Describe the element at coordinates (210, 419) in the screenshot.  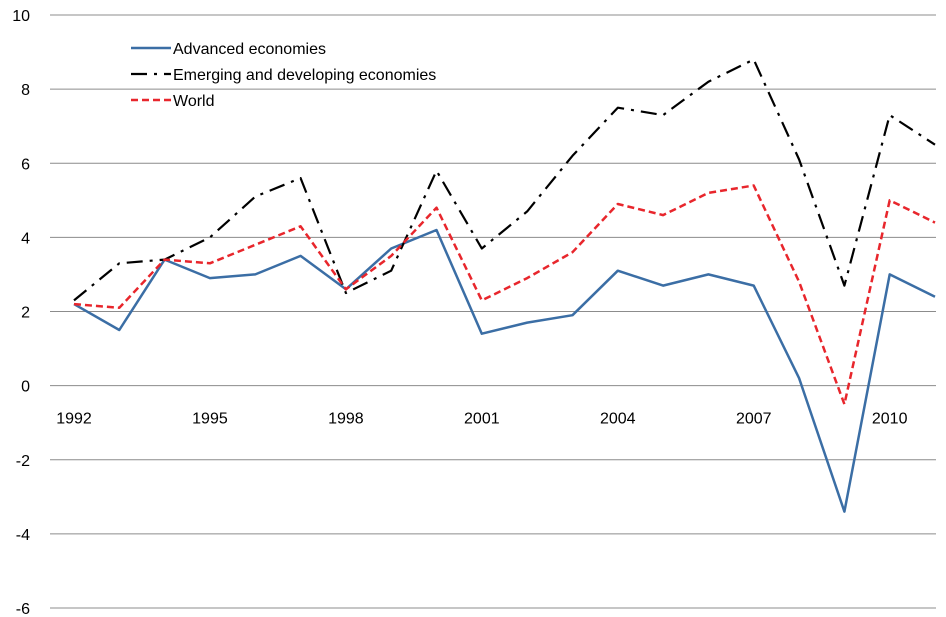
I see `x-tick-label: 1995` at that location.